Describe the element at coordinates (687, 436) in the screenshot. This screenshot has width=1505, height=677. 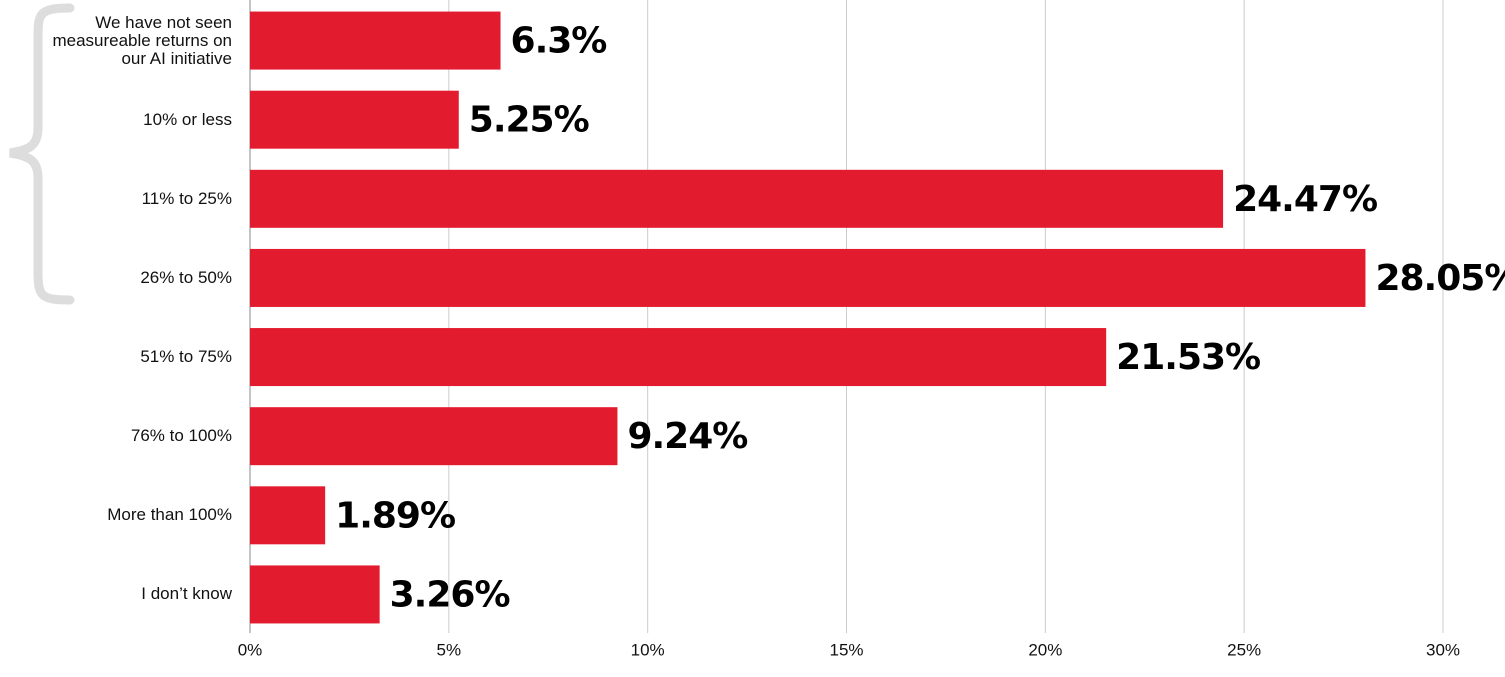
I see `value-label: 9.24%` at that location.